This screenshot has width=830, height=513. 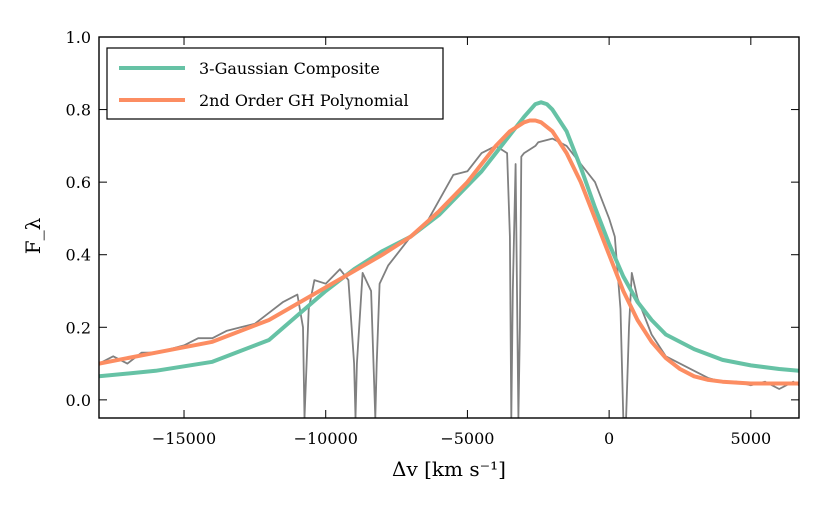 What do you see at coordinates (326, 438) in the screenshot?
I see `x-tick-label: −10000` at bounding box center [326, 438].